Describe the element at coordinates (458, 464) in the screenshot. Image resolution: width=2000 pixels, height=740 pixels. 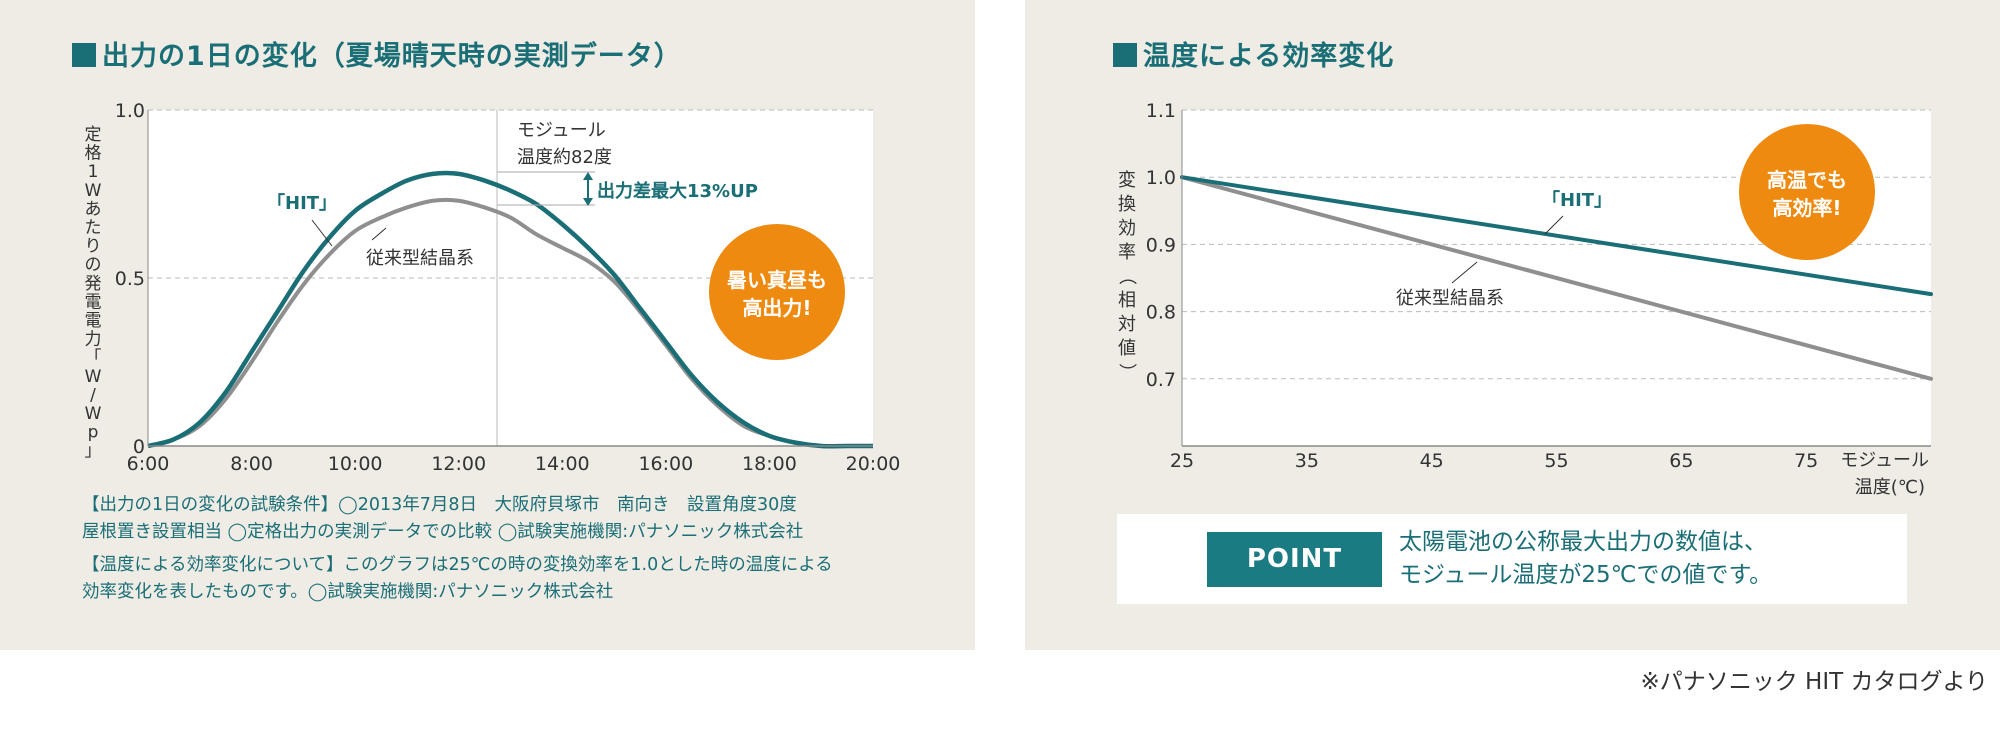
I see `chart1-x-tick-label: 12:00` at that location.